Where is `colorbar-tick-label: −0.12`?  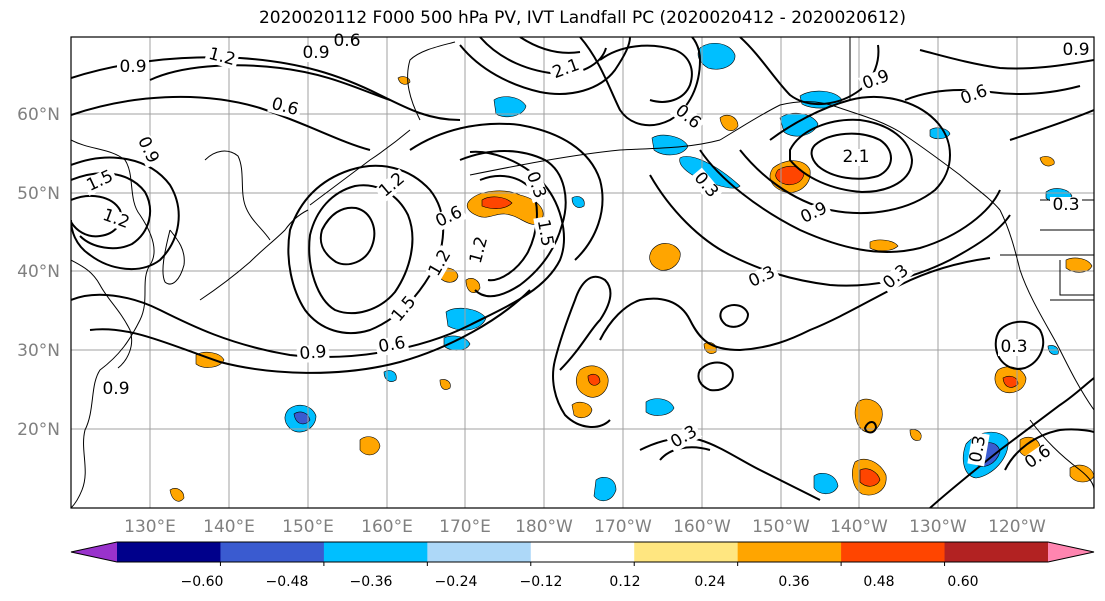 colorbar-tick-label: −0.12 is located at coordinates (541, 582).